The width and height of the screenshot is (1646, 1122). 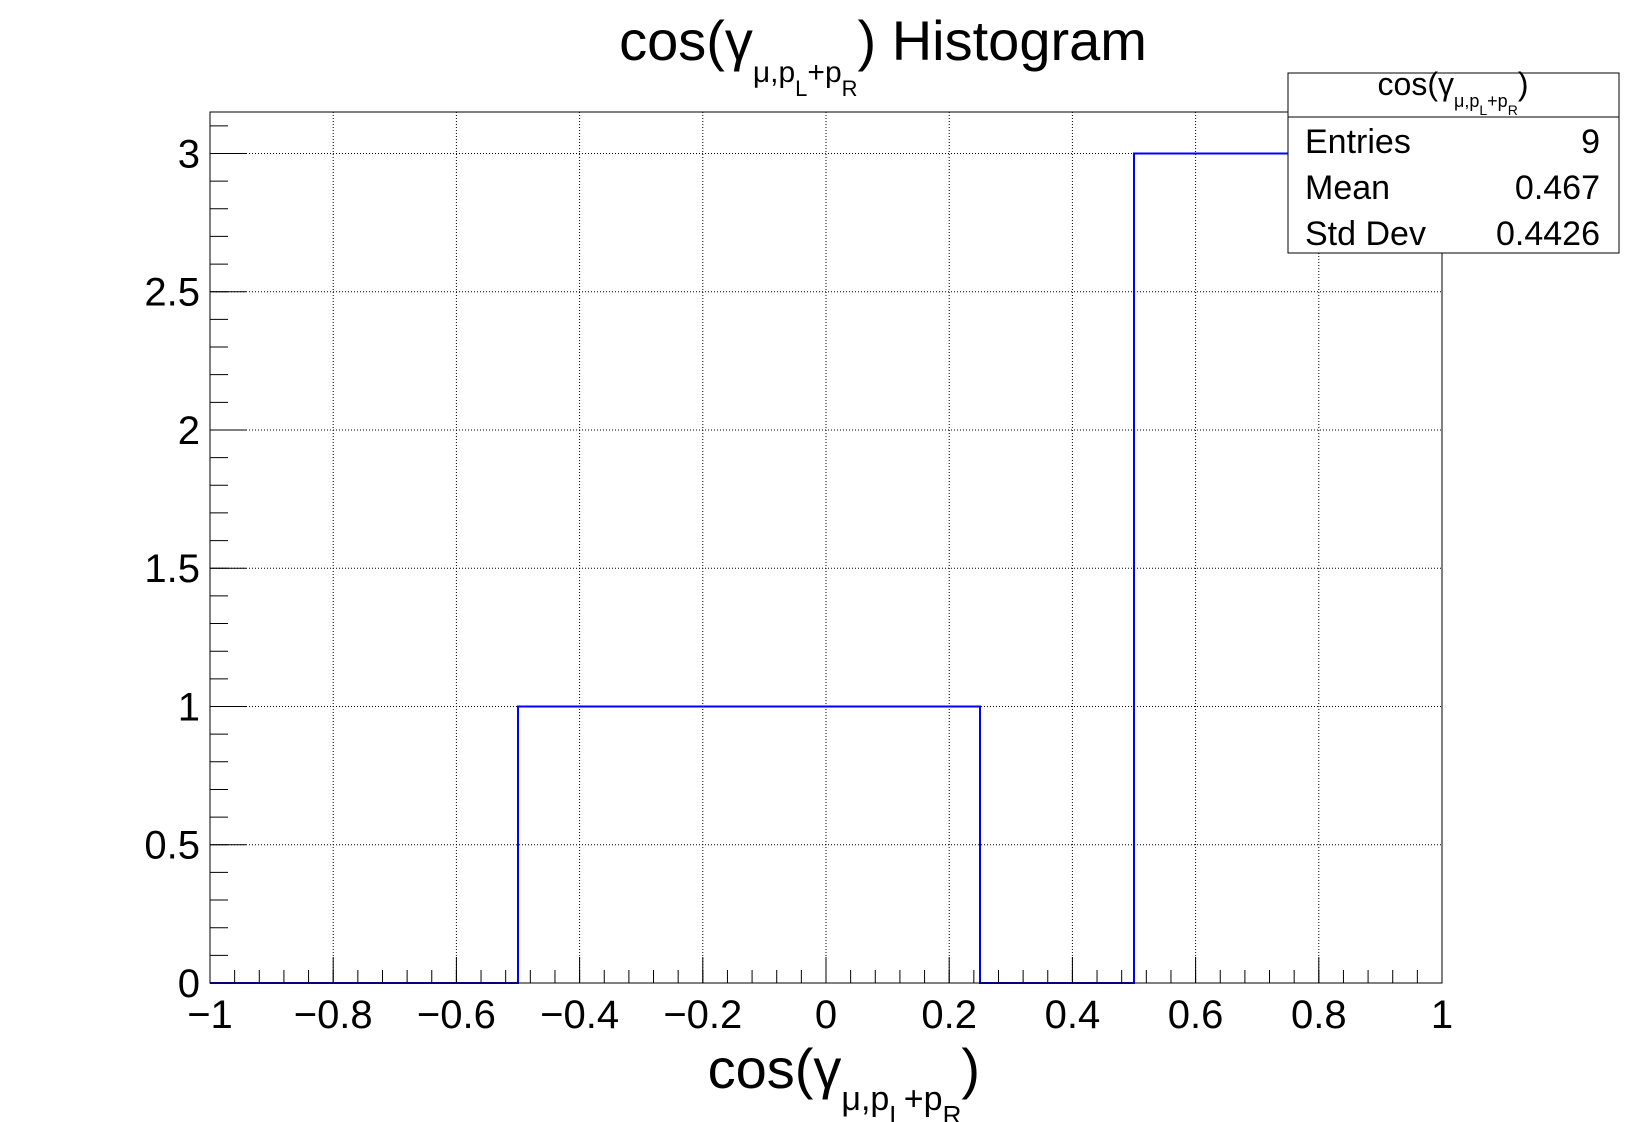 I want to click on chart-title: cos(γμ,pL+pR) Histogram, so click(x=883, y=55).